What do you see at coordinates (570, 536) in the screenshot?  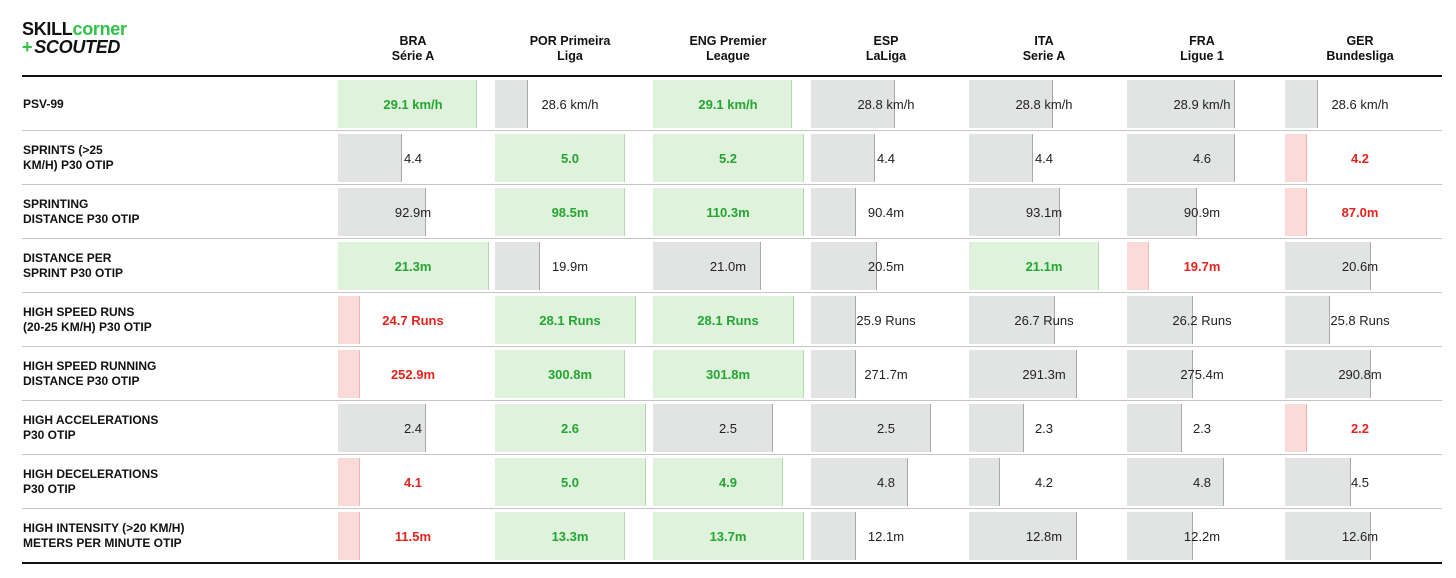 I see `table-cell: 13.3m` at bounding box center [570, 536].